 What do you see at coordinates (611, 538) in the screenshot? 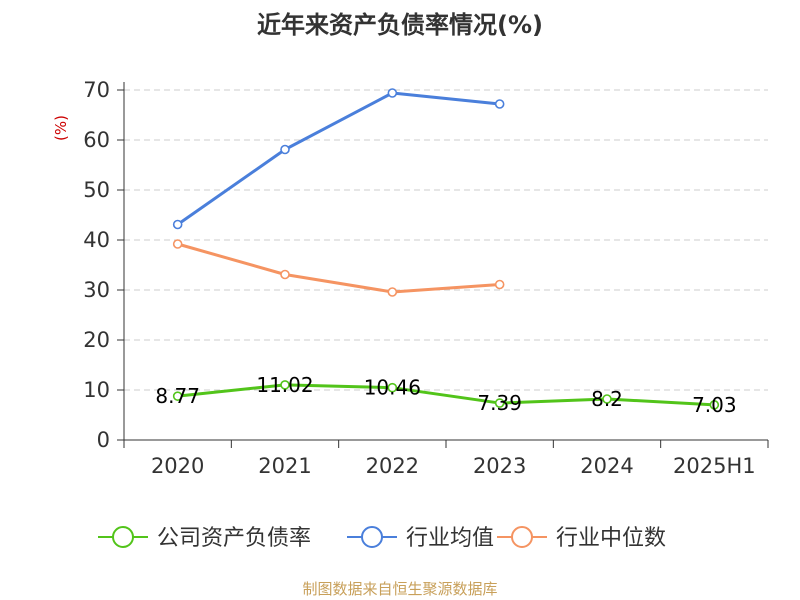
I see `legend-label: 行业中位数` at bounding box center [611, 538].